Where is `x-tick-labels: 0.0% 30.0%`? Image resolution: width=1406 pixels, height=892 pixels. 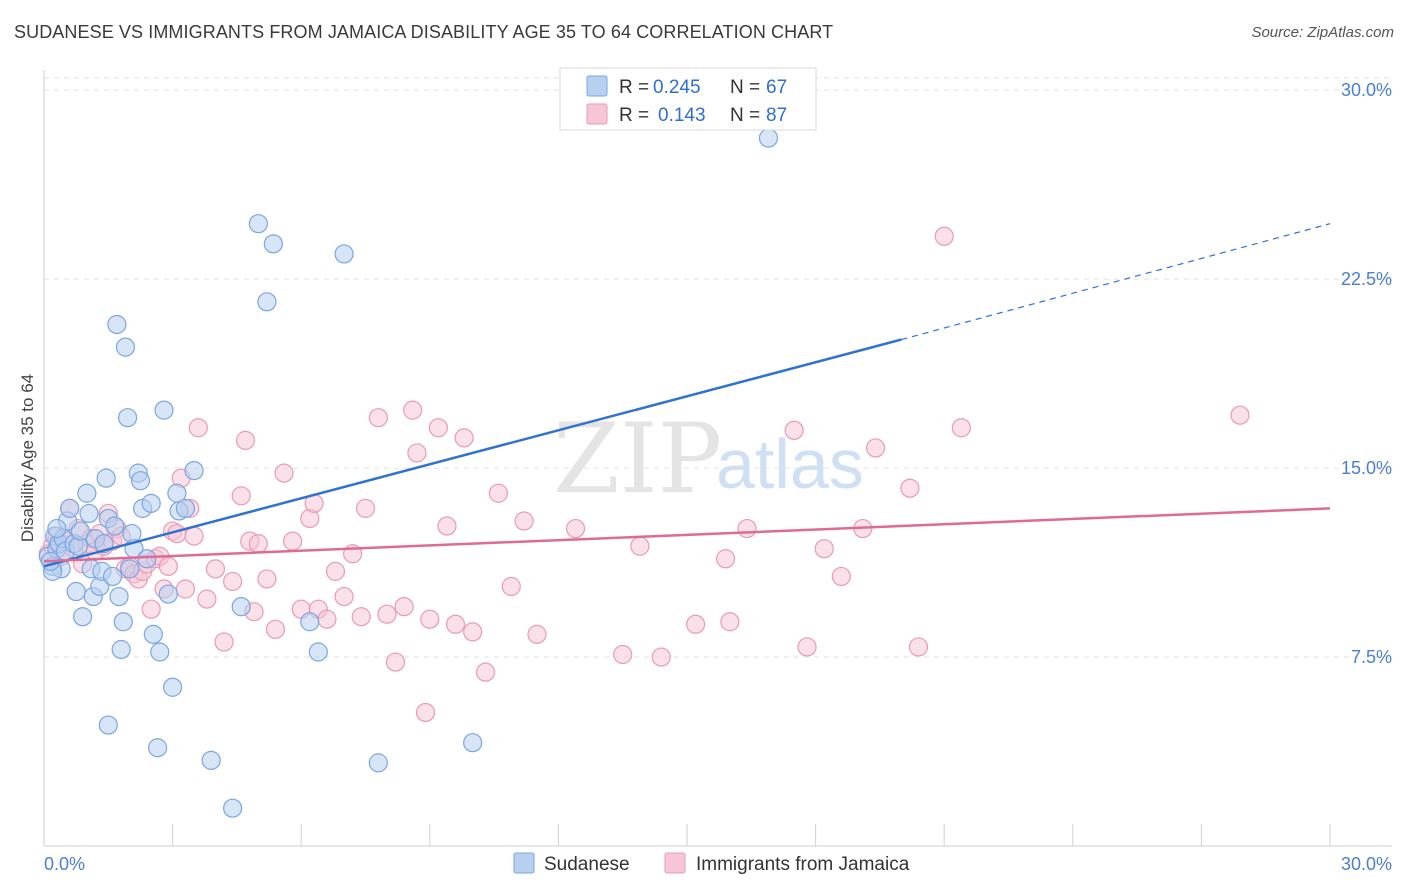 x-tick-labels: 0.0% 30.0% is located at coordinates (718, 864).